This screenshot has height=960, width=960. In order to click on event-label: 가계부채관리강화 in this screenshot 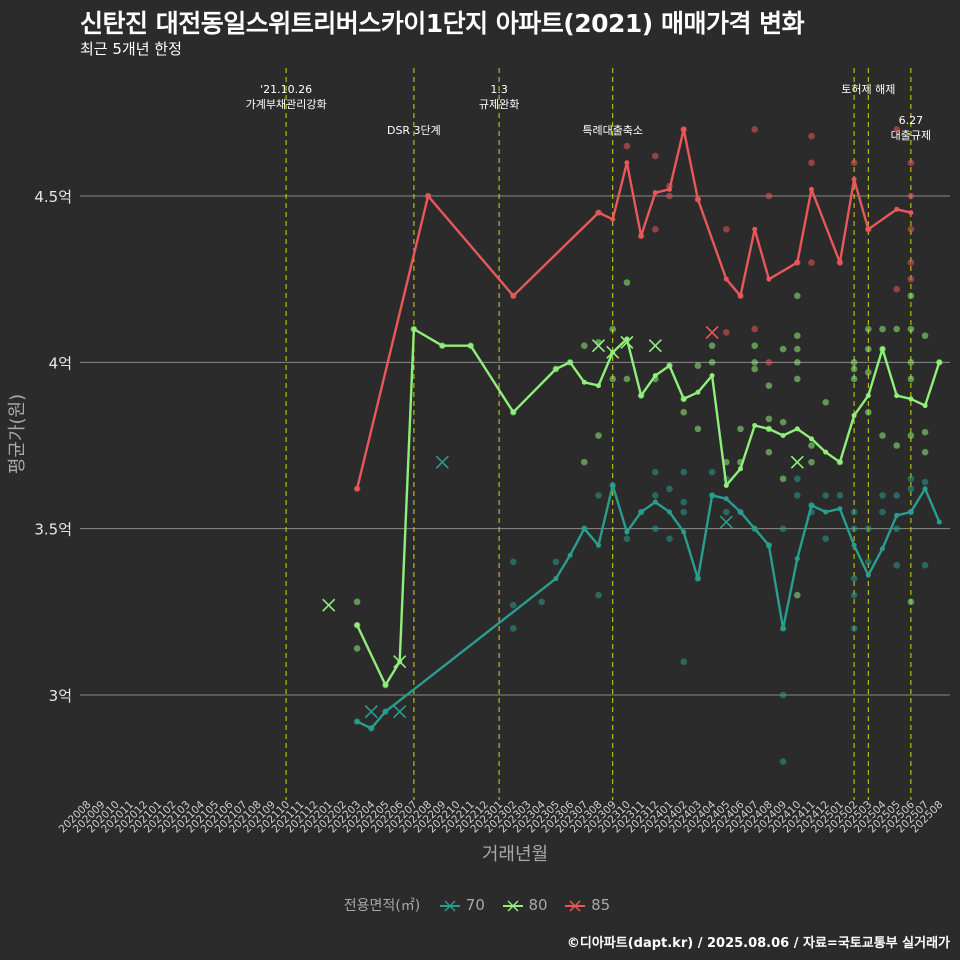, I will do `click(286, 104)`.